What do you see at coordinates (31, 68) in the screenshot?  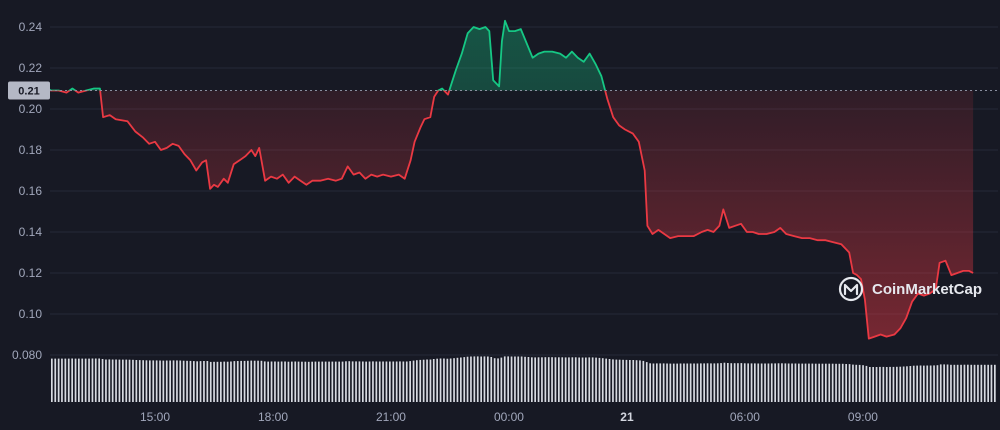 I see `y-tick-label: 0.22` at bounding box center [31, 68].